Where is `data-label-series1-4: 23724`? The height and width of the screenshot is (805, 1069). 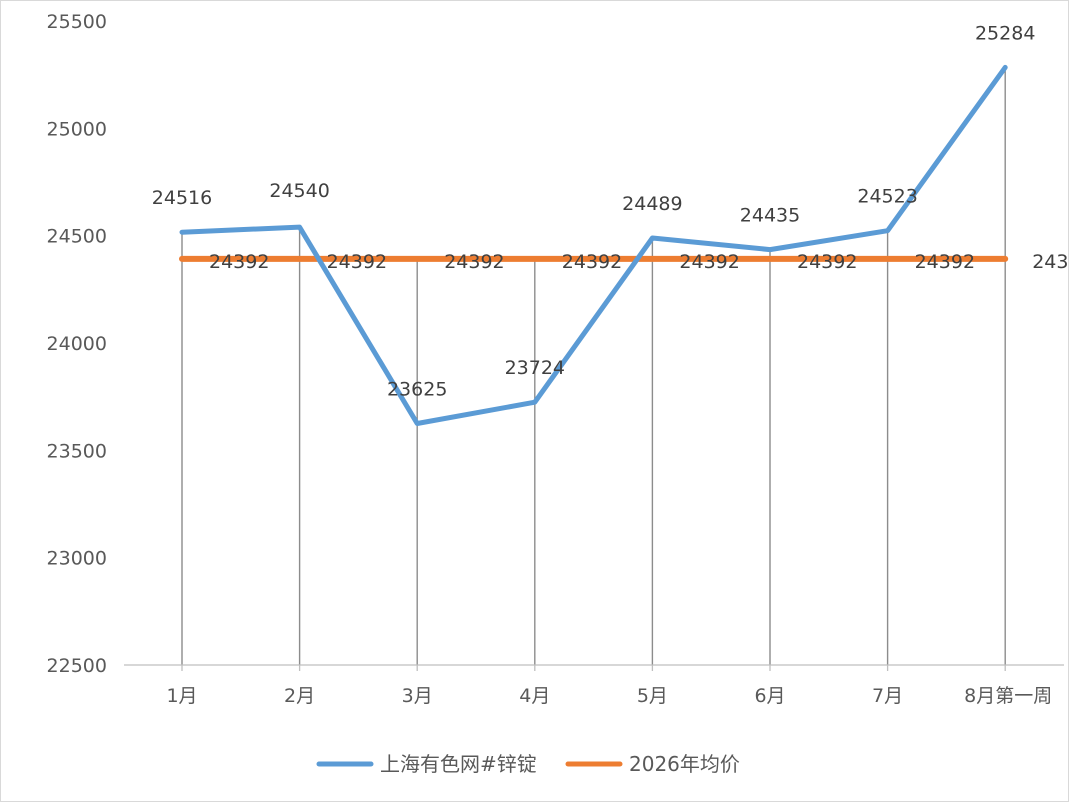
data-label-series1-4: 23724 is located at coordinates (535, 368).